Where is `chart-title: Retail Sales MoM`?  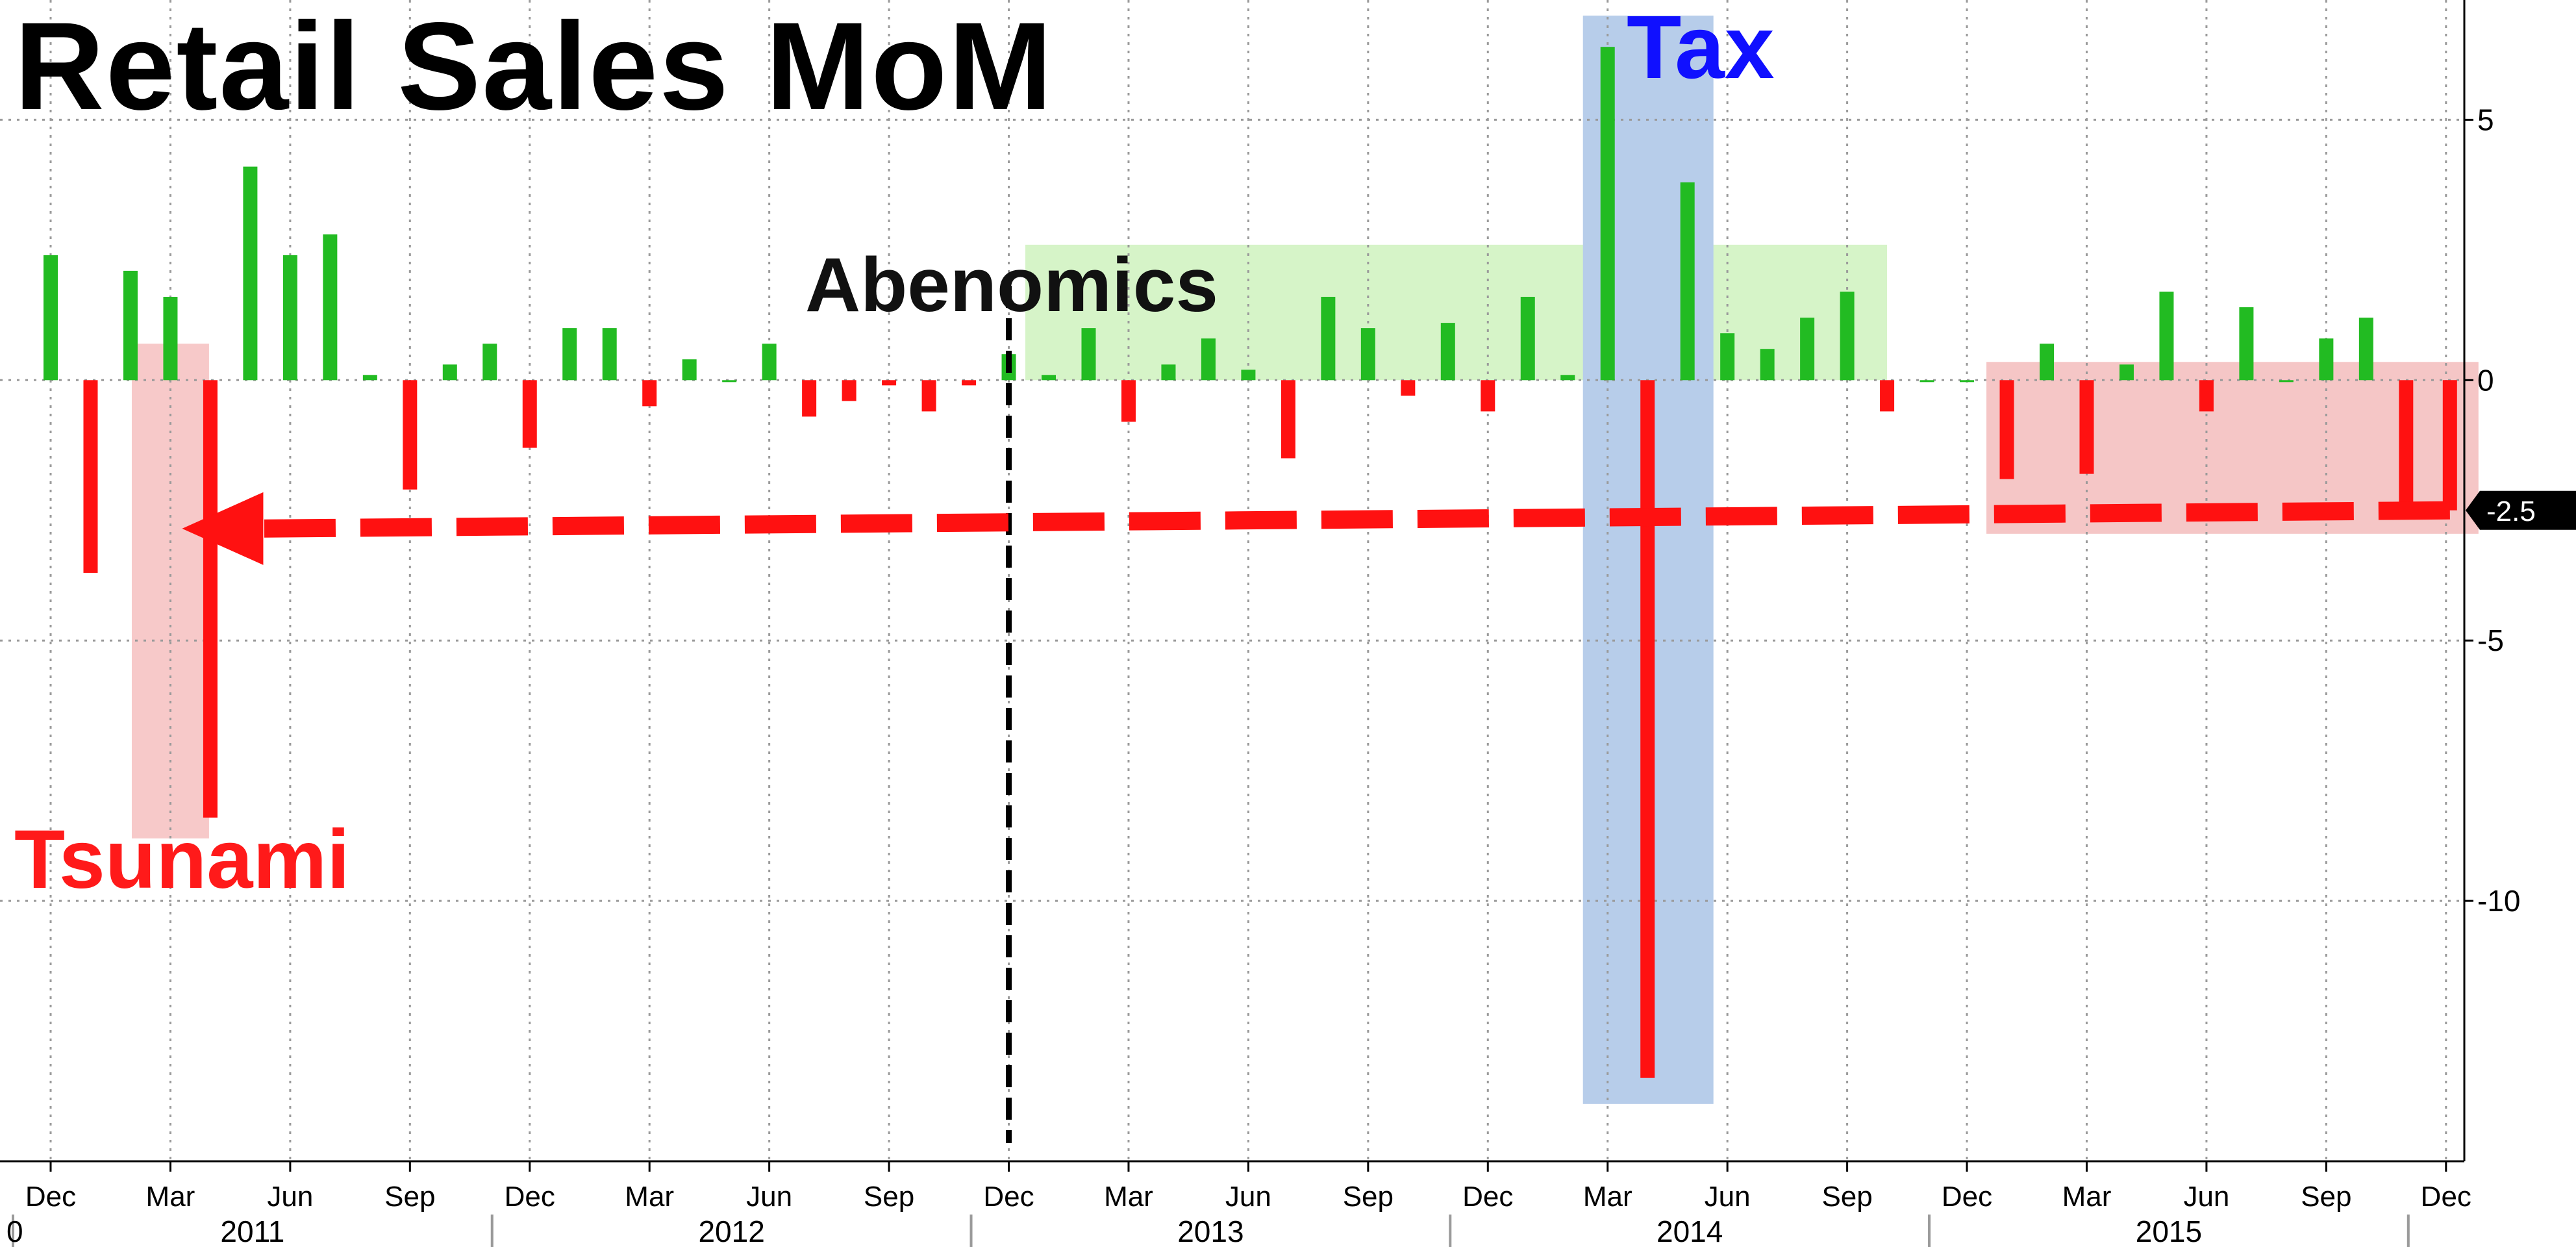
chart-title: Retail Sales MoM is located at coordinates (534, 68).